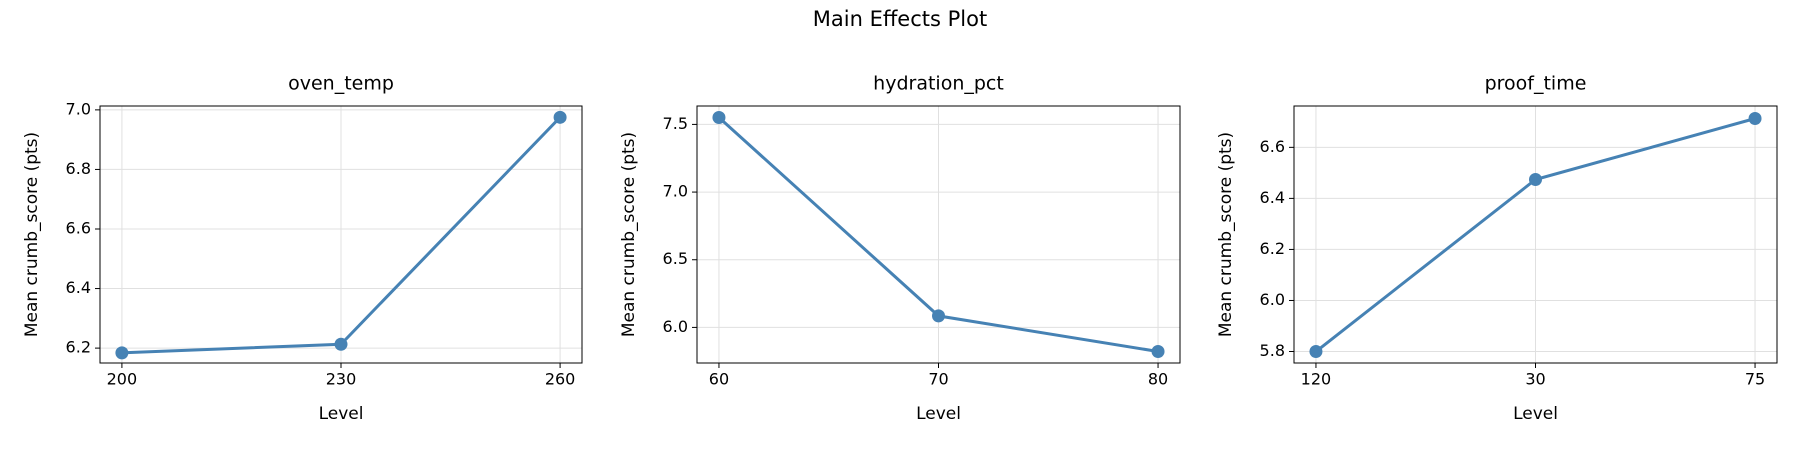 Image resolution: width=1800 pixels, height=450 pixels. I want to click on subplot-title: proof_time, so click(1536, 84).